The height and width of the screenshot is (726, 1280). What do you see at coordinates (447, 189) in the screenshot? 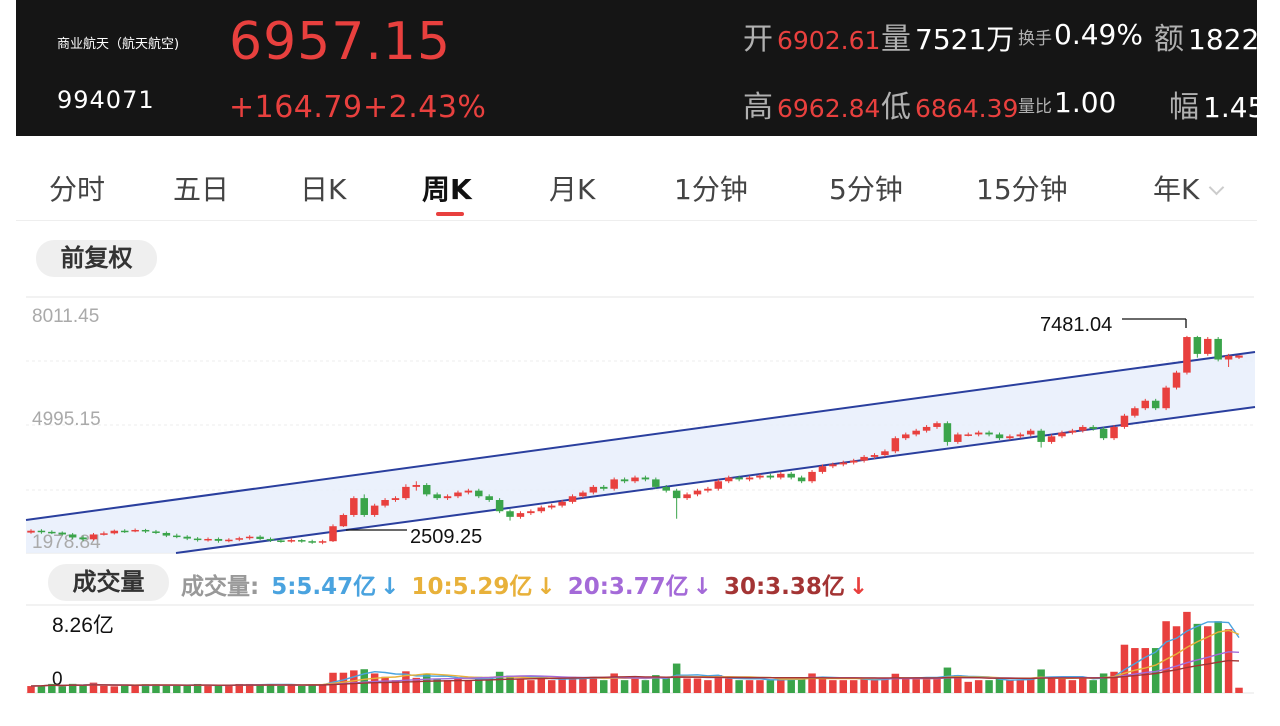
I see `tab-weekly-k: 周K` at bounding box center [447, 189].